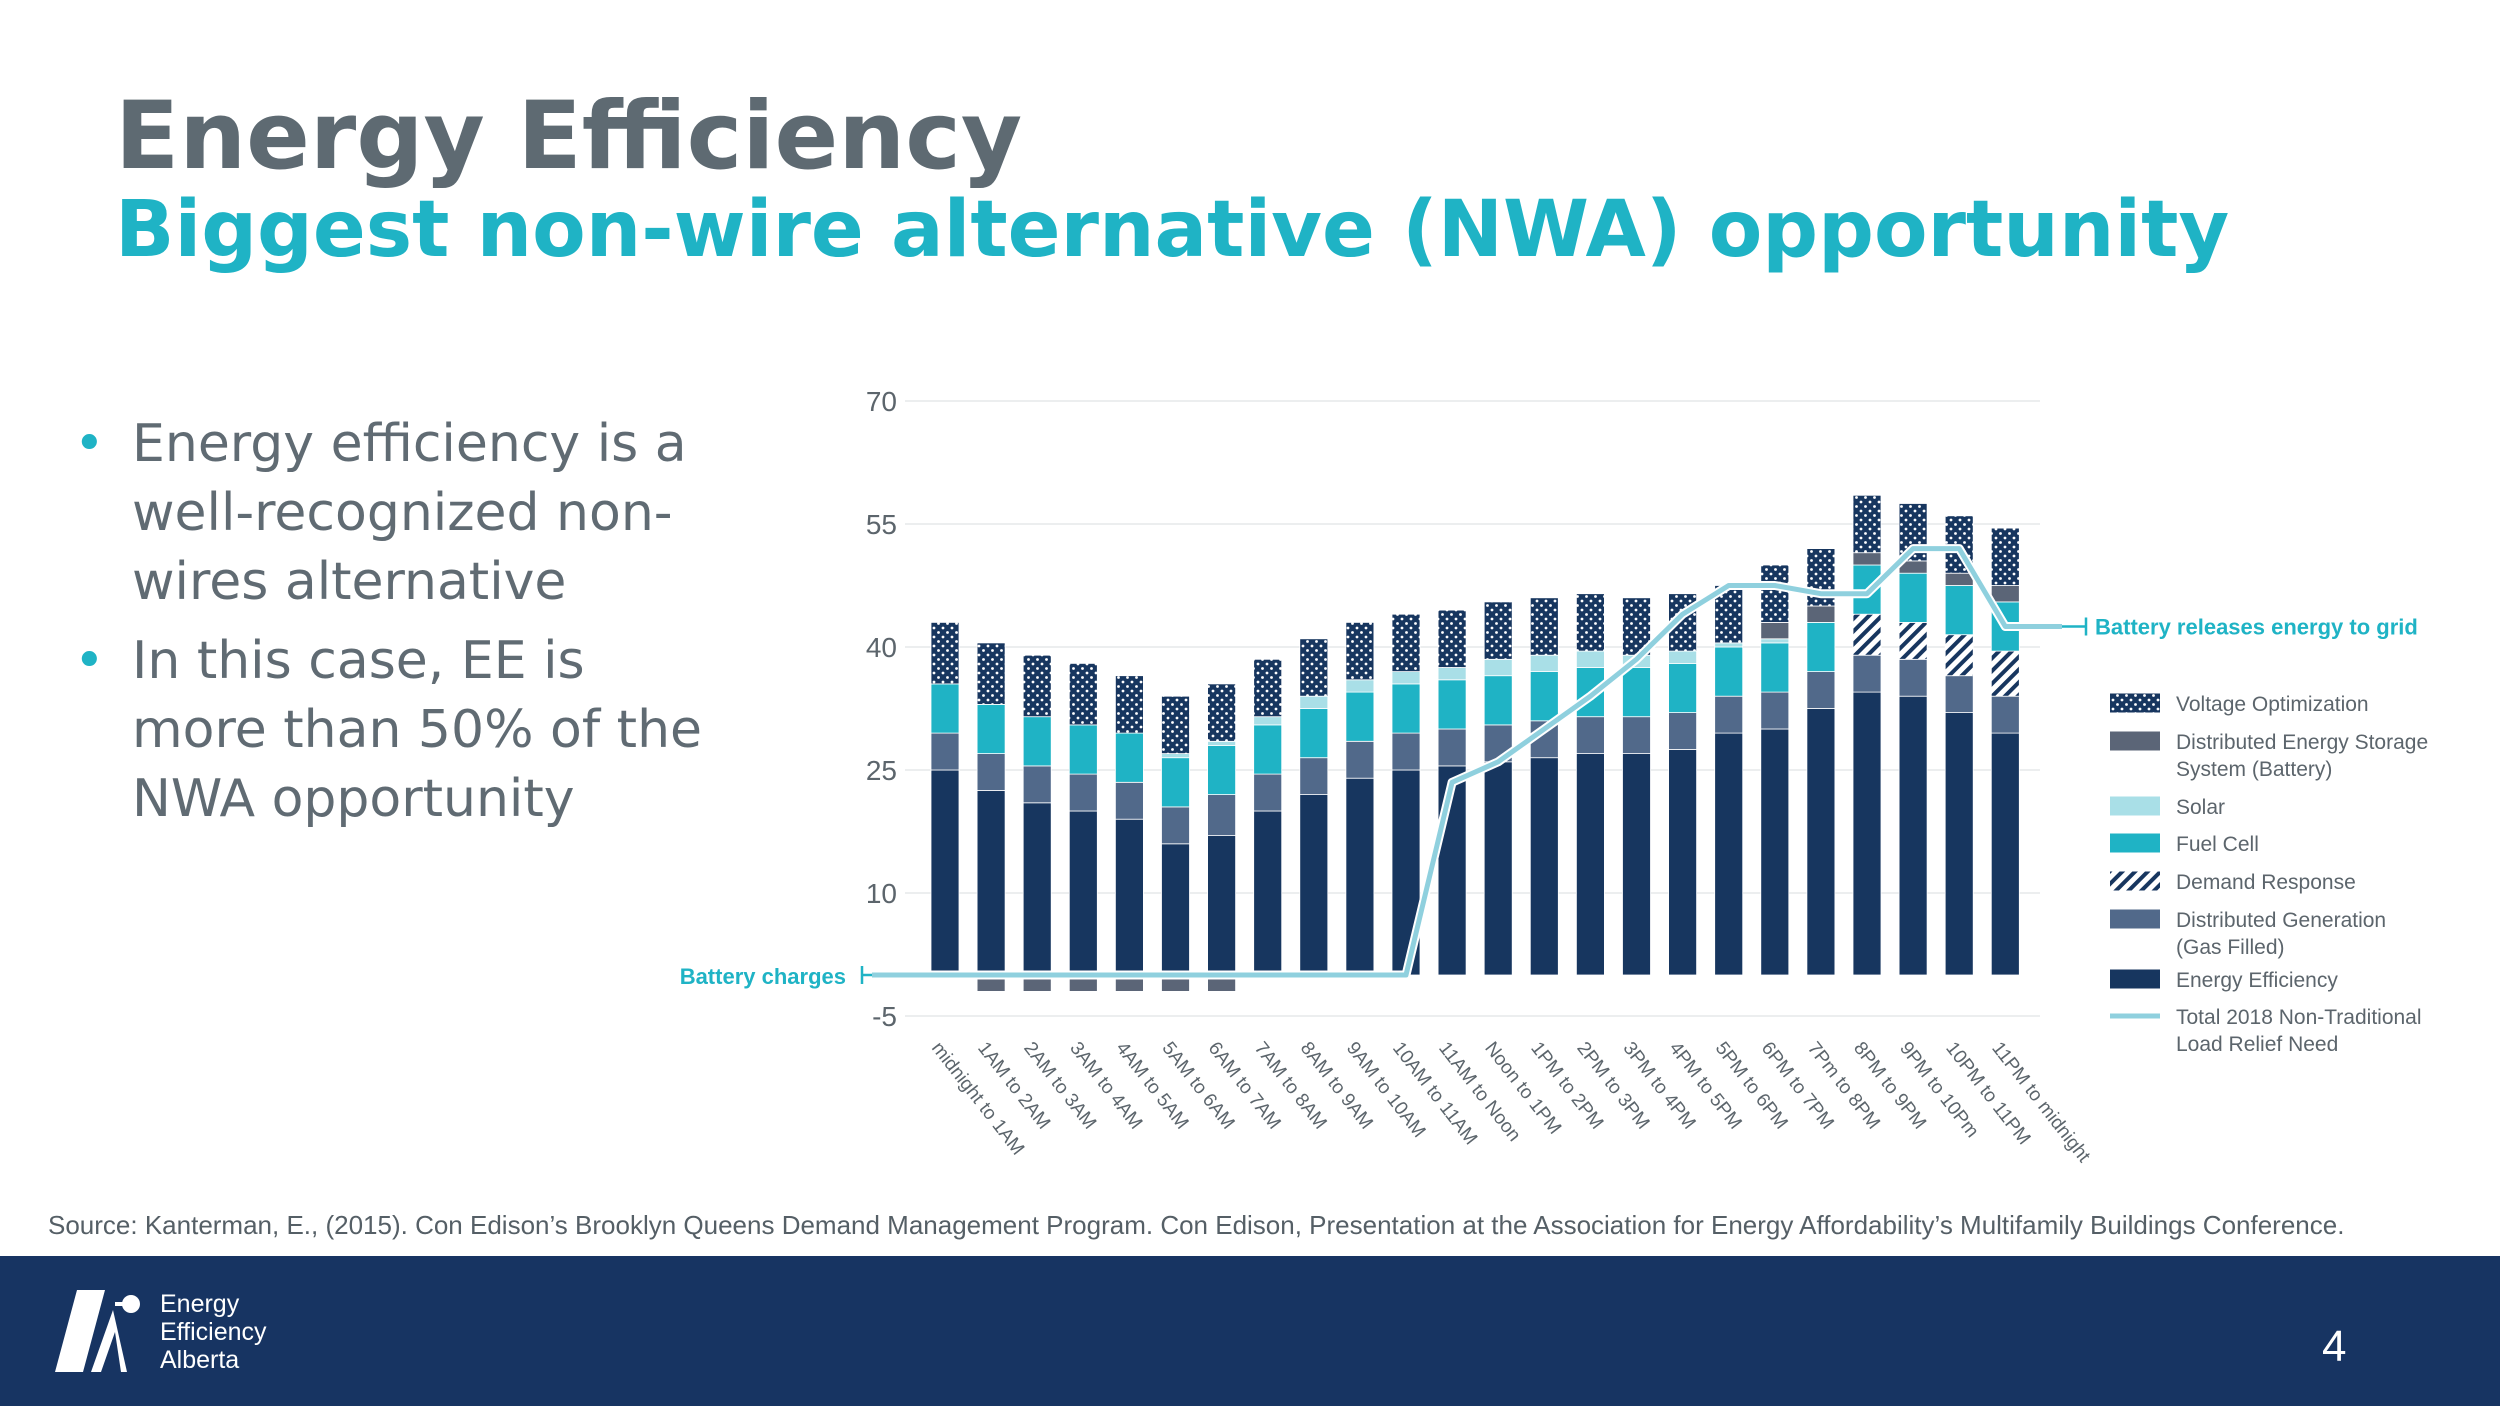  Describe the element at coordinates (881, 709) in the screenshot. I see `y-axis-ticks: -5 10 25 40 55 70` at that location.